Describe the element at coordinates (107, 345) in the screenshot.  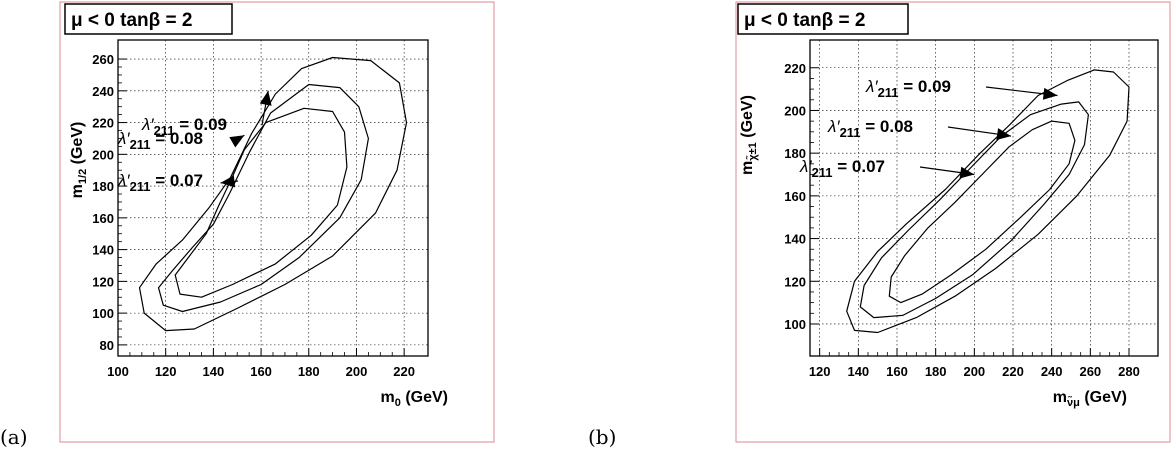
I see `y-tick-label: 80` at that location.